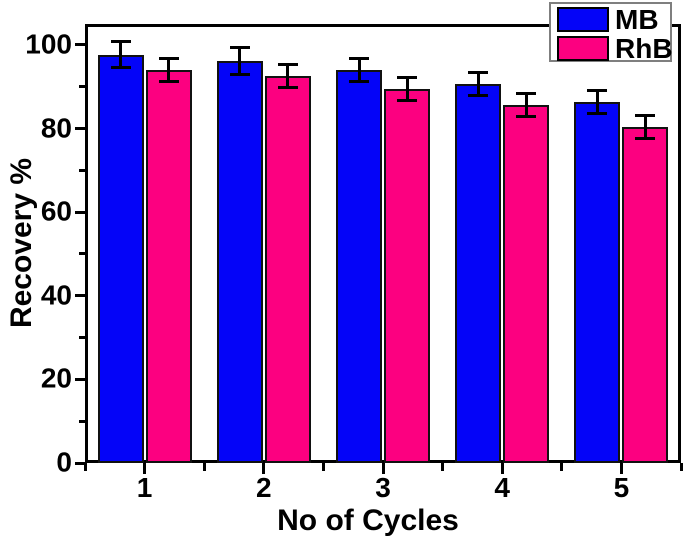 This screenshot has height=540, width=685. I want to click on x-axis-title: No of Cycles, so click(368, 520).